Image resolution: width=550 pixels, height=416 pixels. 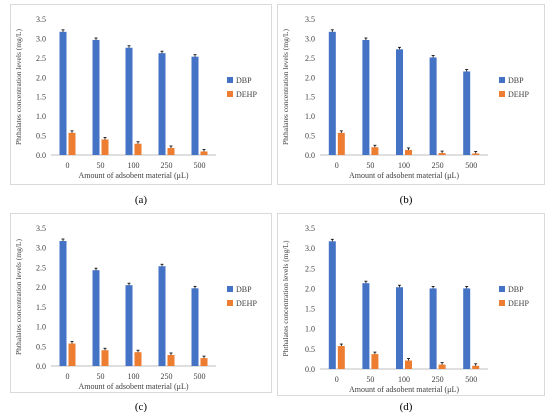 I want to click on caption-b: (b), so click(x=406, y=200).